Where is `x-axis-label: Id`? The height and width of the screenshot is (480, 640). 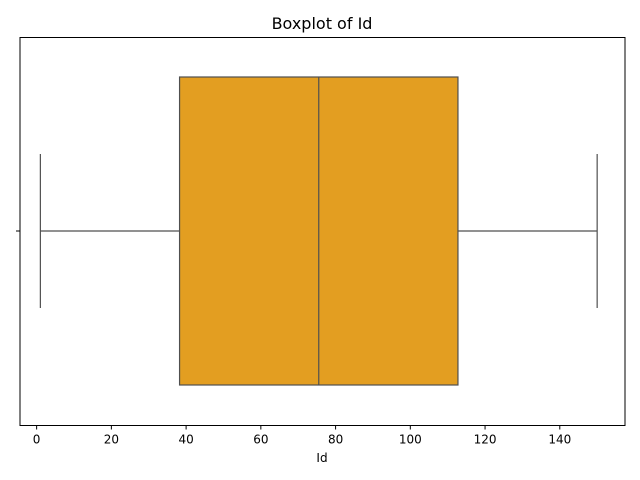
x-axis-label: Id is located at coordinates (321, 458).